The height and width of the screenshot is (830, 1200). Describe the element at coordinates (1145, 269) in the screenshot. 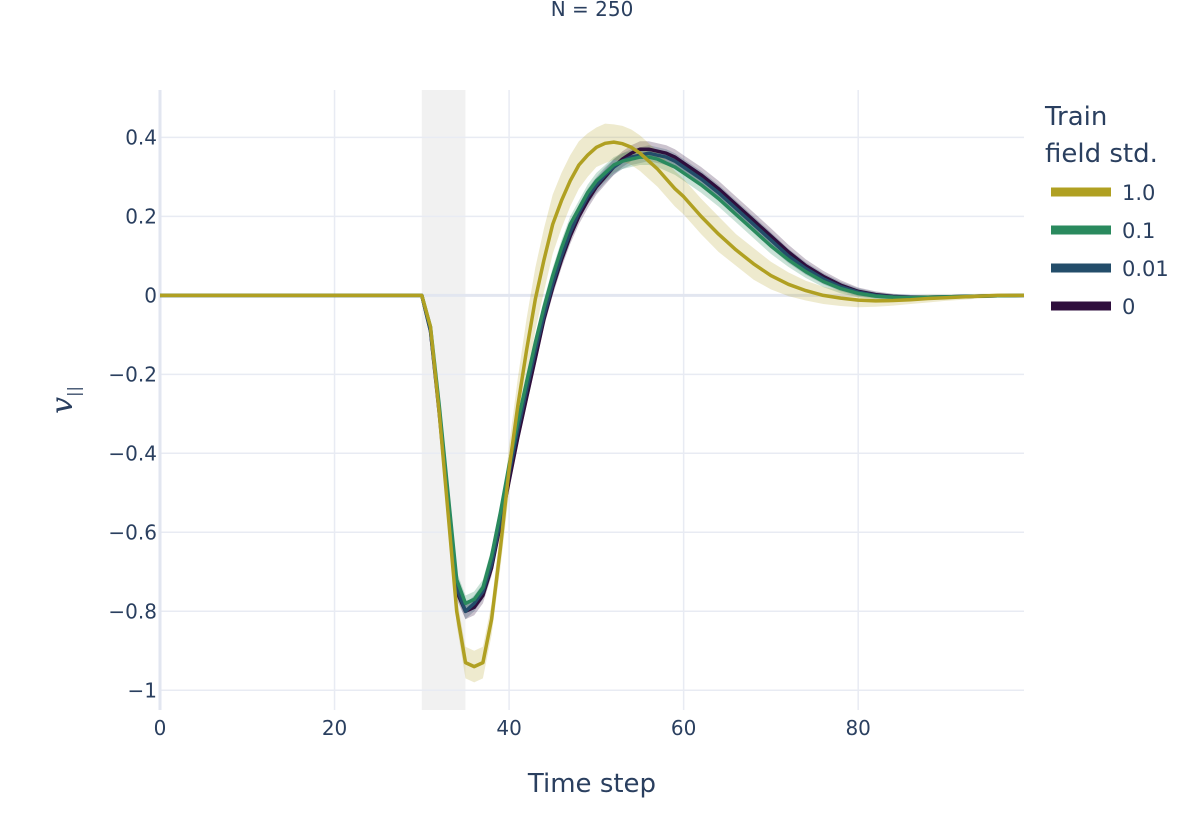

I see `legend-label: 0.01` at that location.